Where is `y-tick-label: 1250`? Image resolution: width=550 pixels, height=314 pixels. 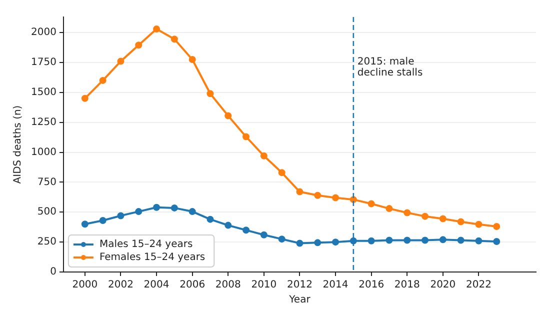 y-tick-label: 1250 is located at coordinates (43, 122).